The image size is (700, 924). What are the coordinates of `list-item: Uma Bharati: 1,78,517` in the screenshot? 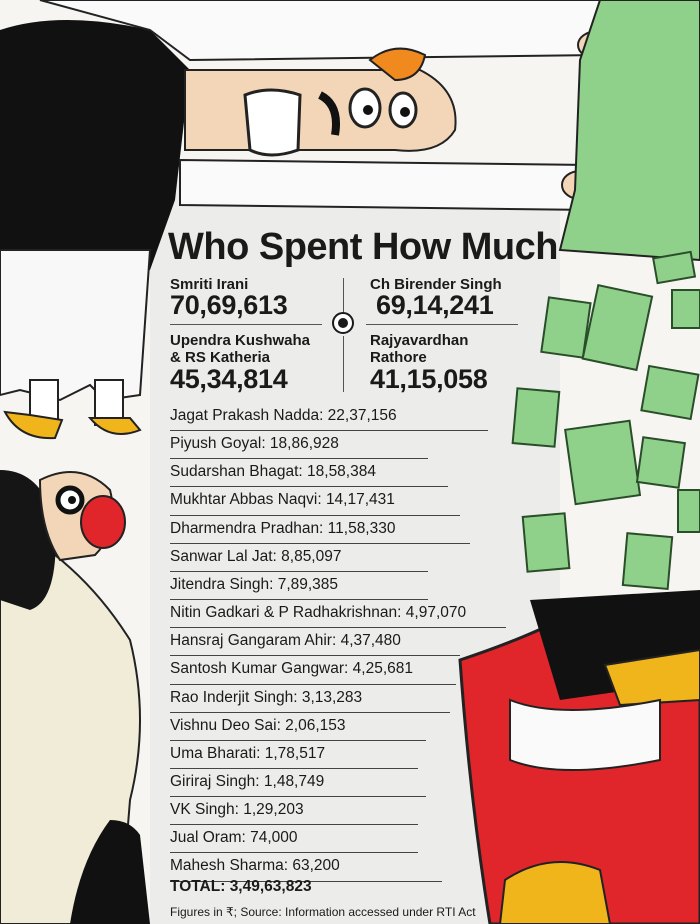 It's located at (248, 753).